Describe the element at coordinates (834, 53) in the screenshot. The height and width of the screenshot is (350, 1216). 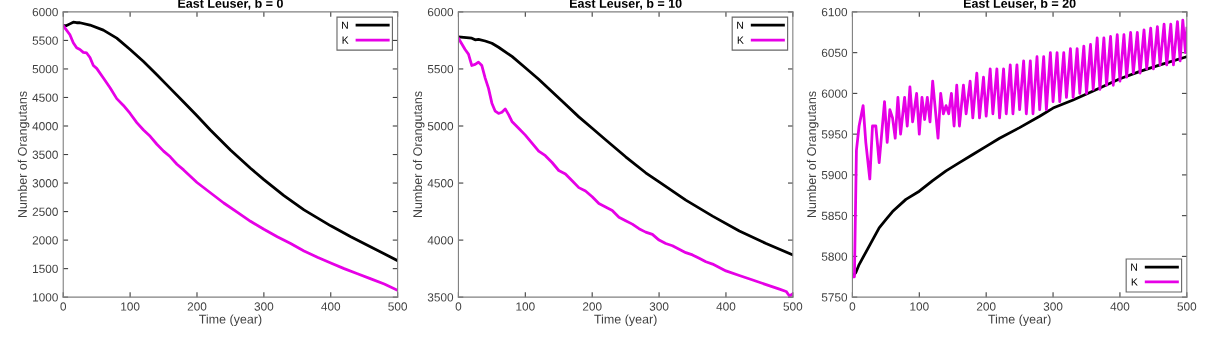
I see `y-tick-label: 6050` at that location.